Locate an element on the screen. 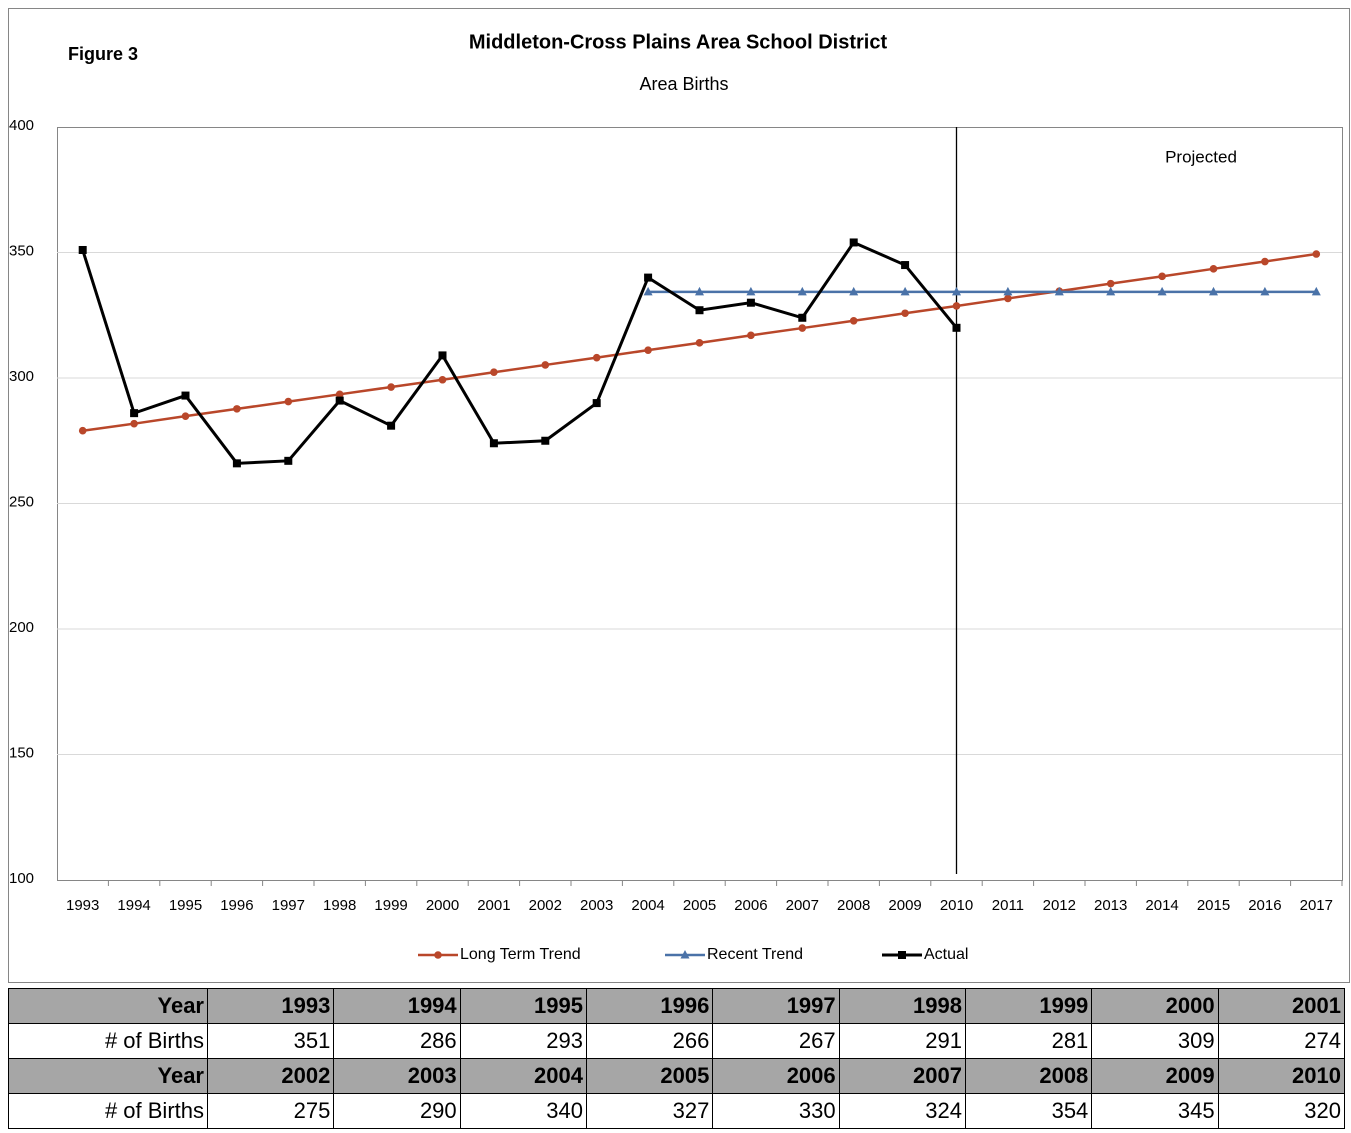 The image size is (1351, 1133). y-tick-label: 150 is located at coordinates (21, 752).